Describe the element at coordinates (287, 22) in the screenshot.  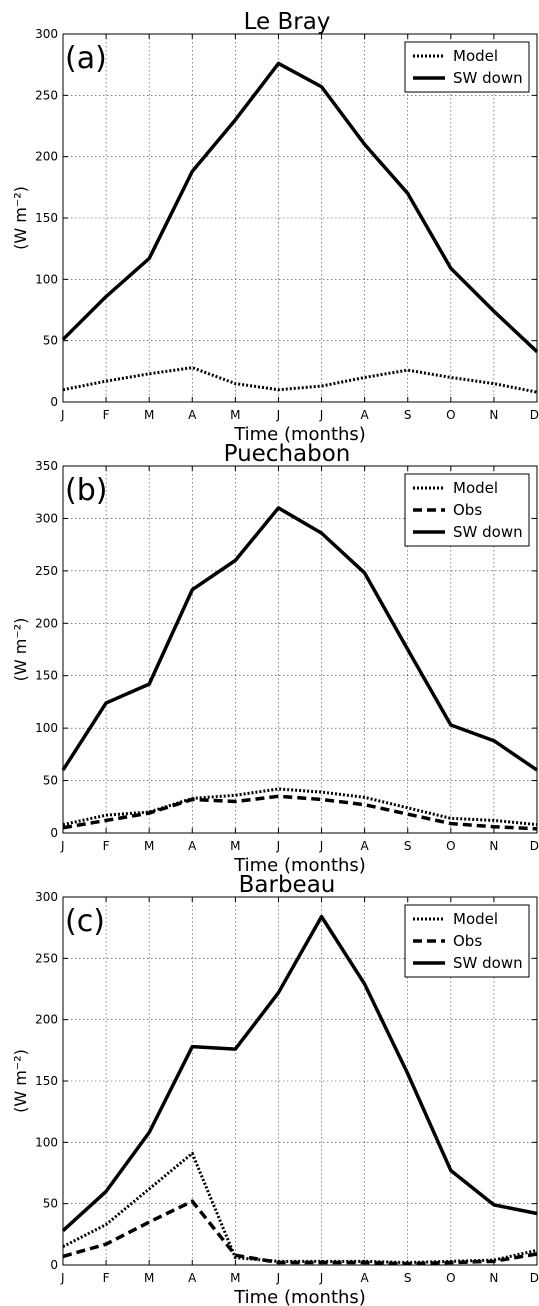
I see `chart-title: Le Bray` at that location.